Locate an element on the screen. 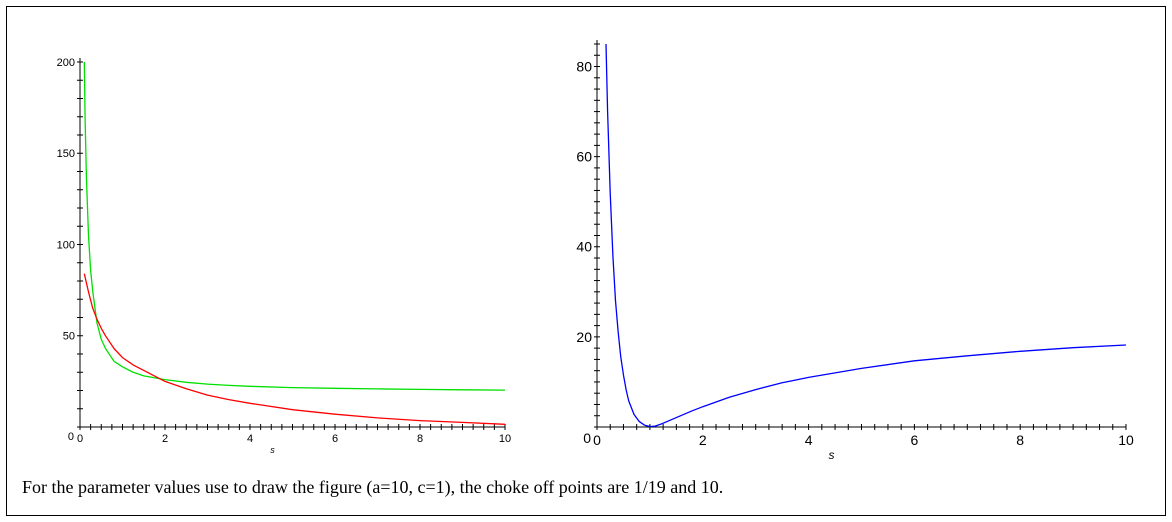 The height and width of the screenshot is (522, 1172). y-tick-label: 150 is located at coordinates (66, 154).